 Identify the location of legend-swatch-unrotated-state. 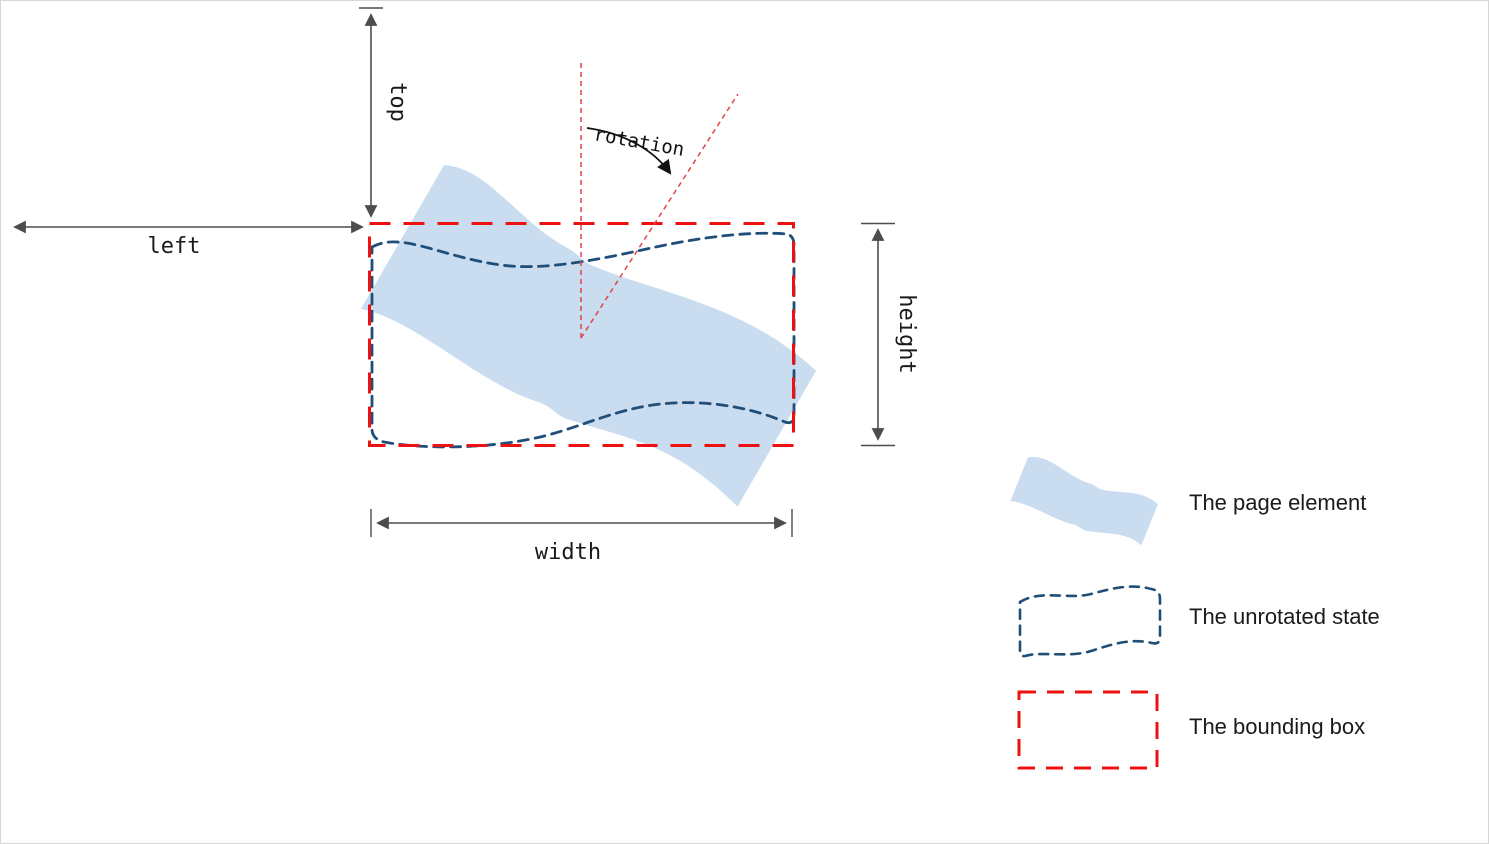
(1090, 621).